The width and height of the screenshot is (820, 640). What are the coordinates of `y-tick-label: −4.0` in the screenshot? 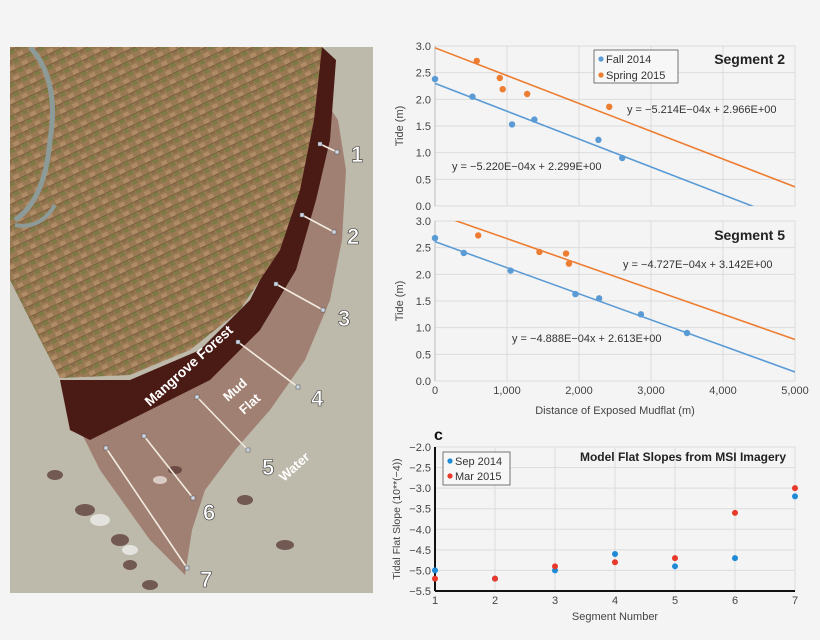 It's located at (420, 530).